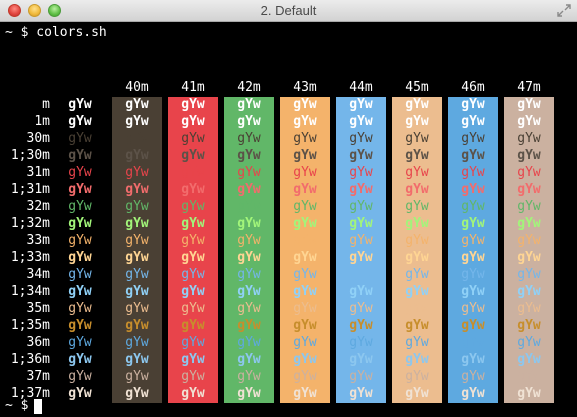  What do you see at coordinates (305, 87) in the screenshot?
I see `column-header: 43m` at bounding box center [305, 87].